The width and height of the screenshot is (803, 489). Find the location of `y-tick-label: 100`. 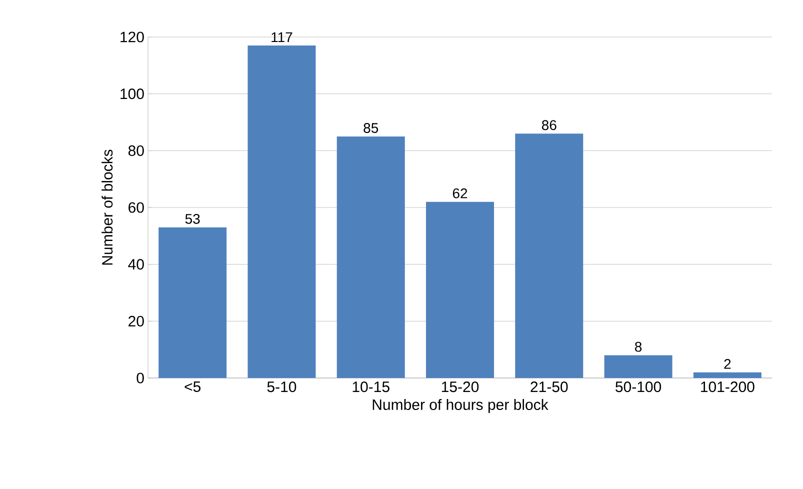

y-tick-label: 100 is located at coordinates (132, 94).